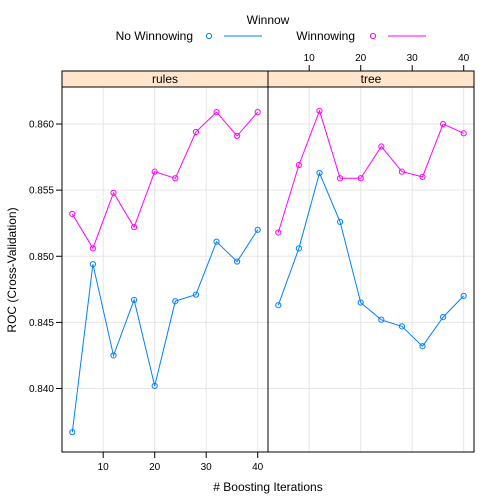 The width and height of the screenshot is (504, 504). I want to click on y-tick-label: 0.860, so click(41, 125).